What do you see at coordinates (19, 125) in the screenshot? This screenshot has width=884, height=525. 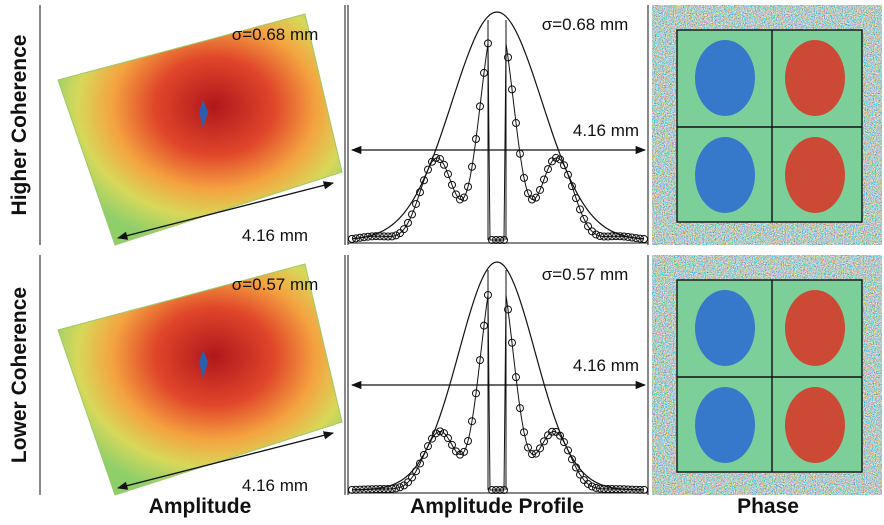 I see `row-label: Higher Coherence` at bounding box center [19, 125].